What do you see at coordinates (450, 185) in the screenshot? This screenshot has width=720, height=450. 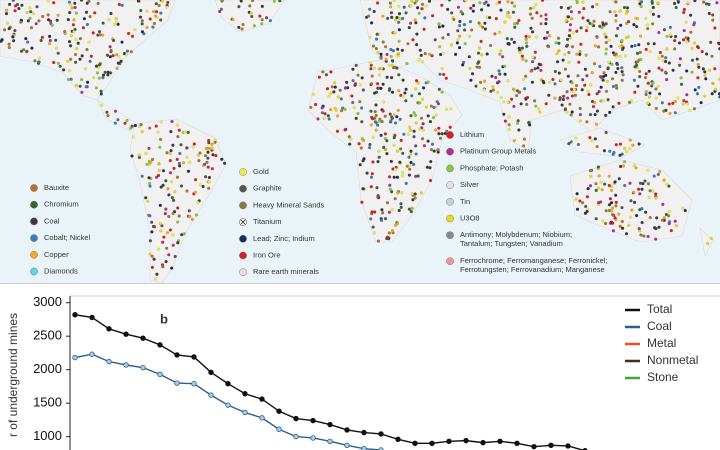 I see `legend-swatch` at bounding box center [450, 185].